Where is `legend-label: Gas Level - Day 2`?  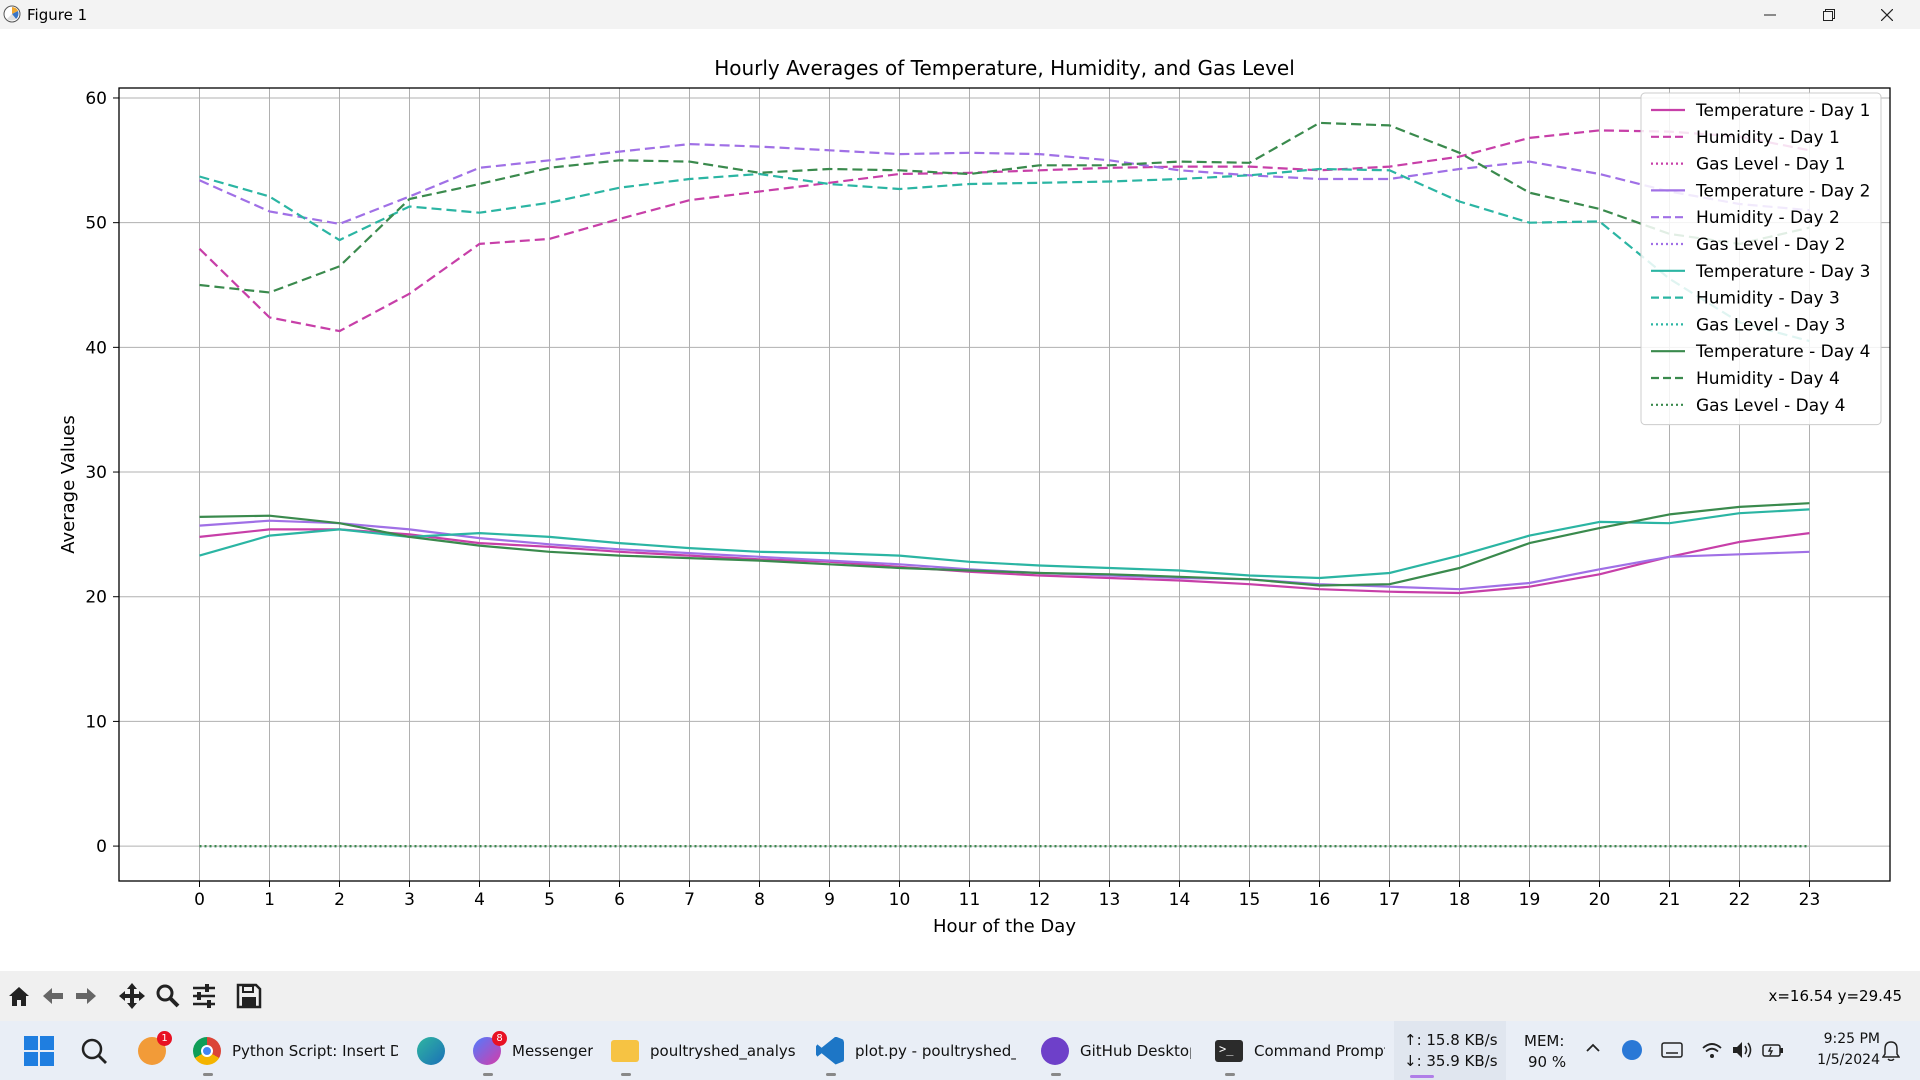 legend-label: Gas Level - Day 2 is located at coordinates (1770, 245).